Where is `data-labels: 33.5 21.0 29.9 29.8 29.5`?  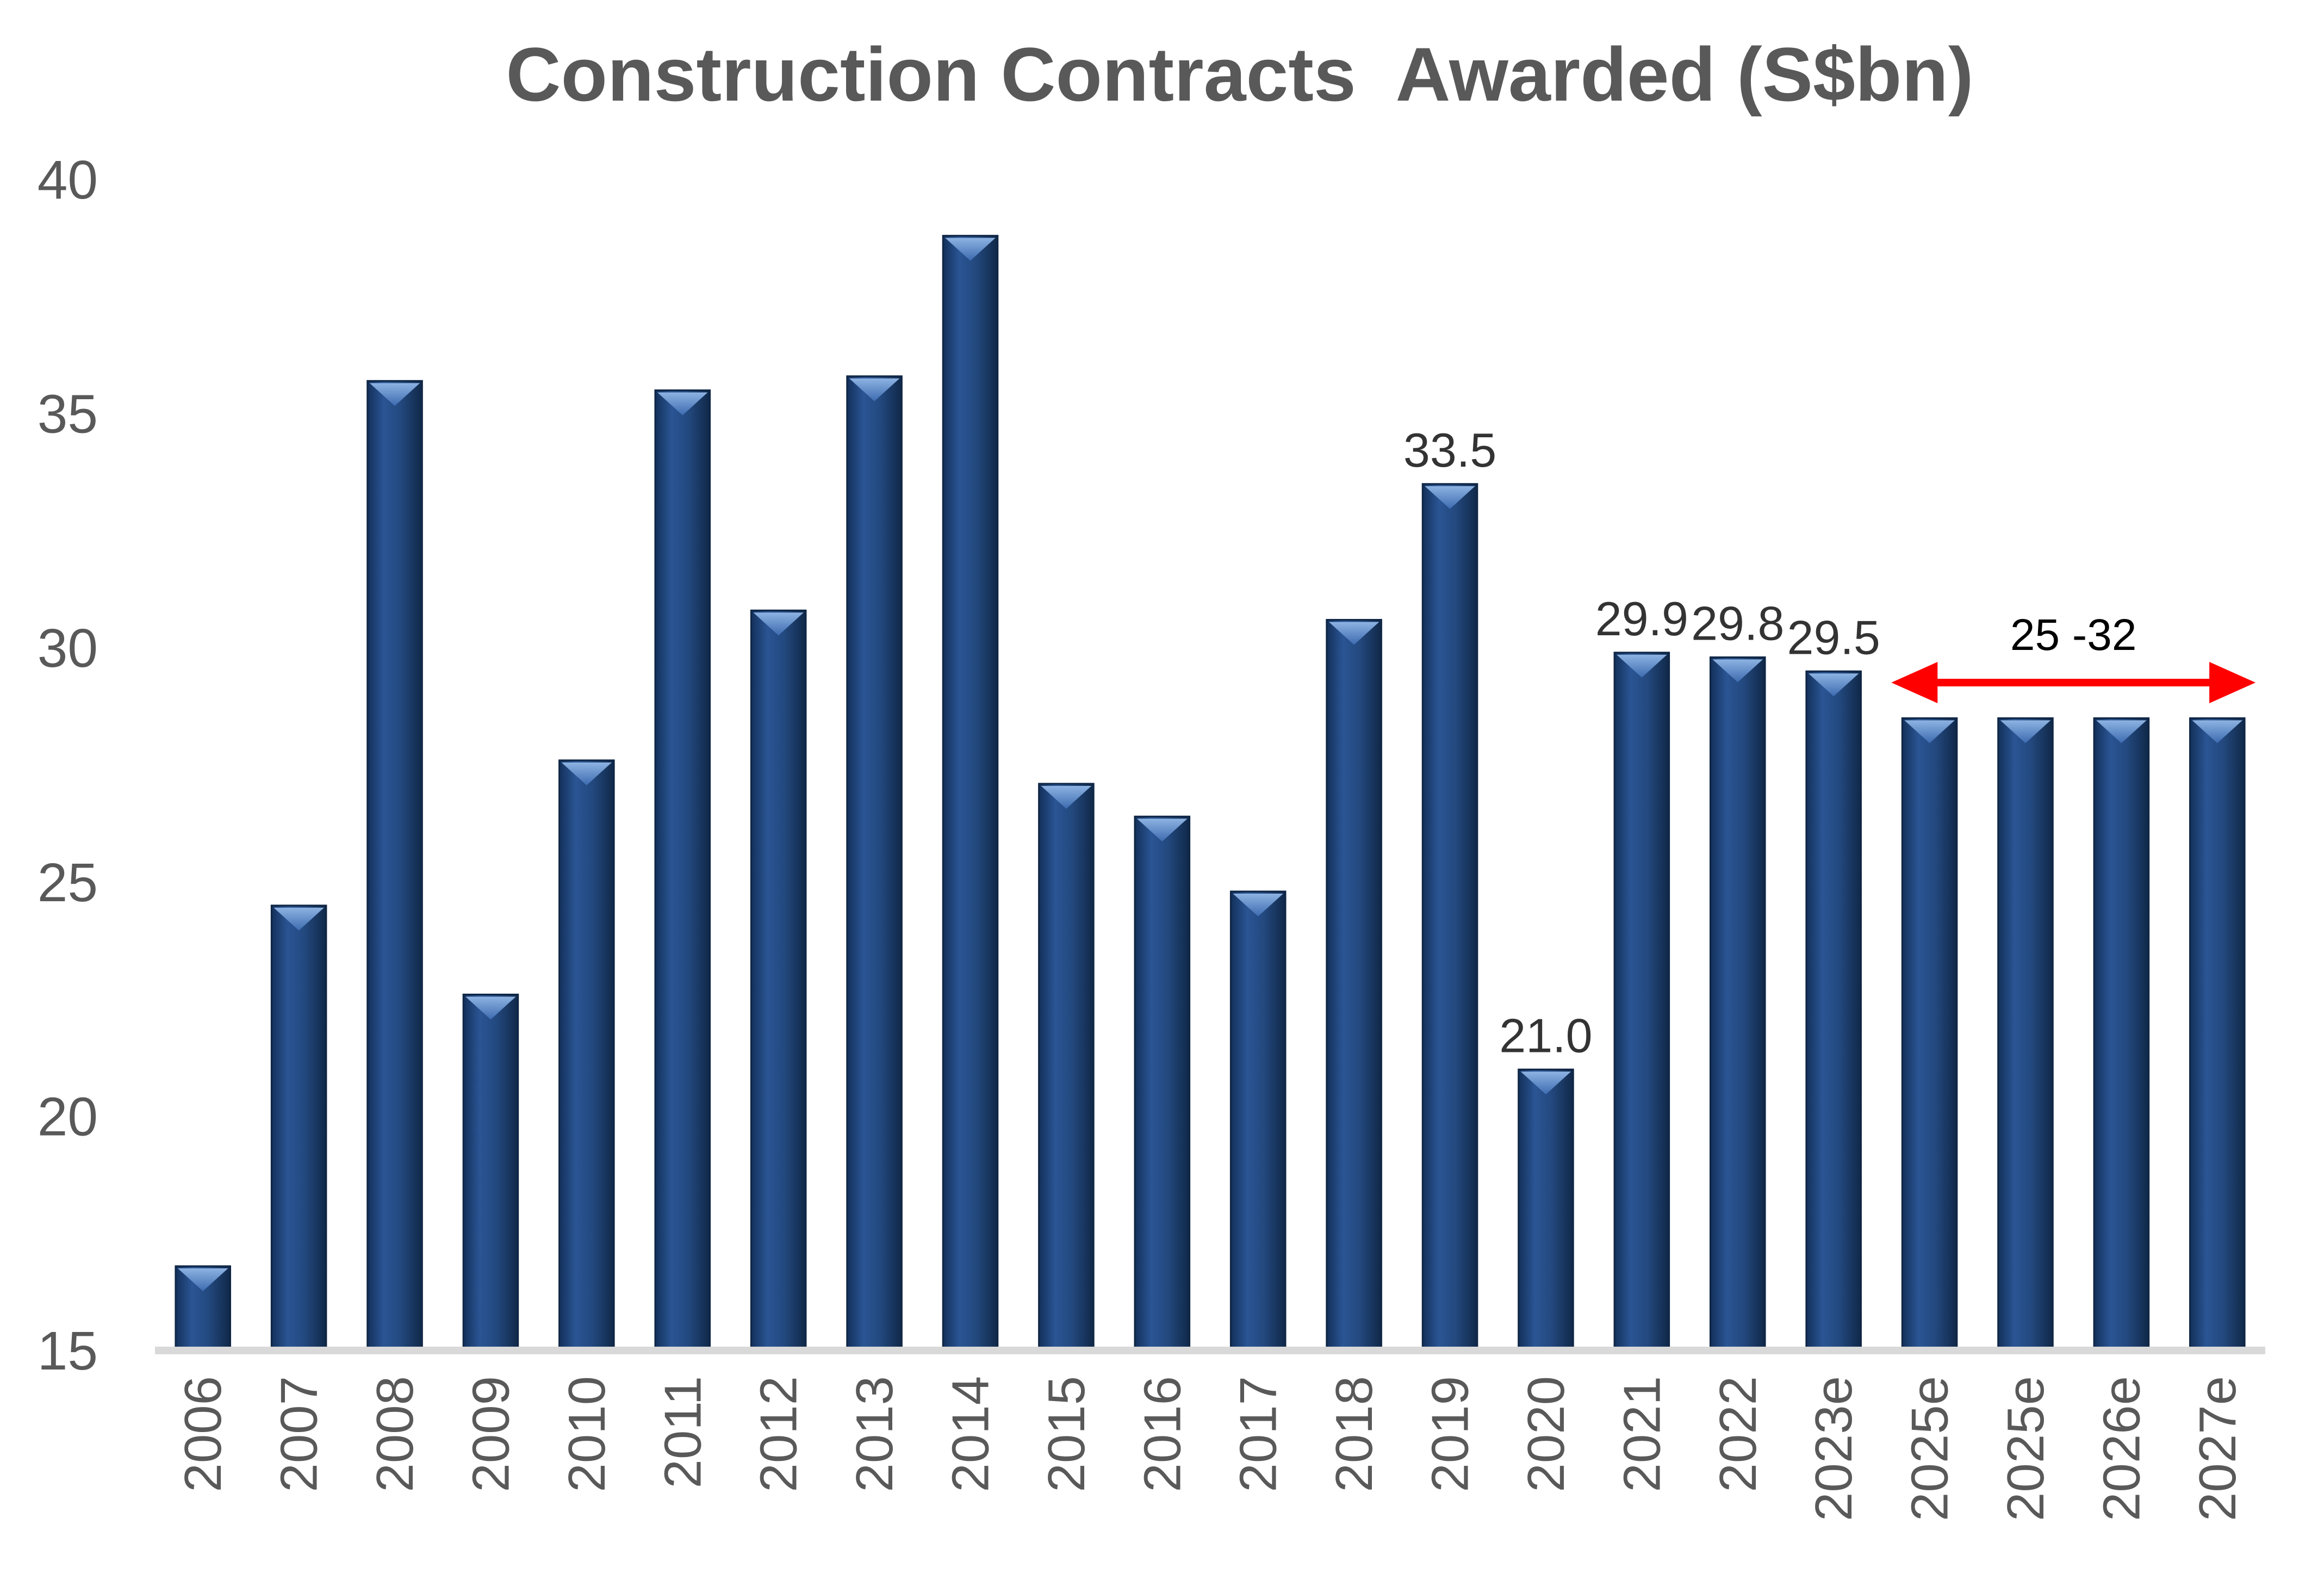
data-labels: 33.5 21.0 29.9 29.8 29.5 is located at coordinates (1641, 743).